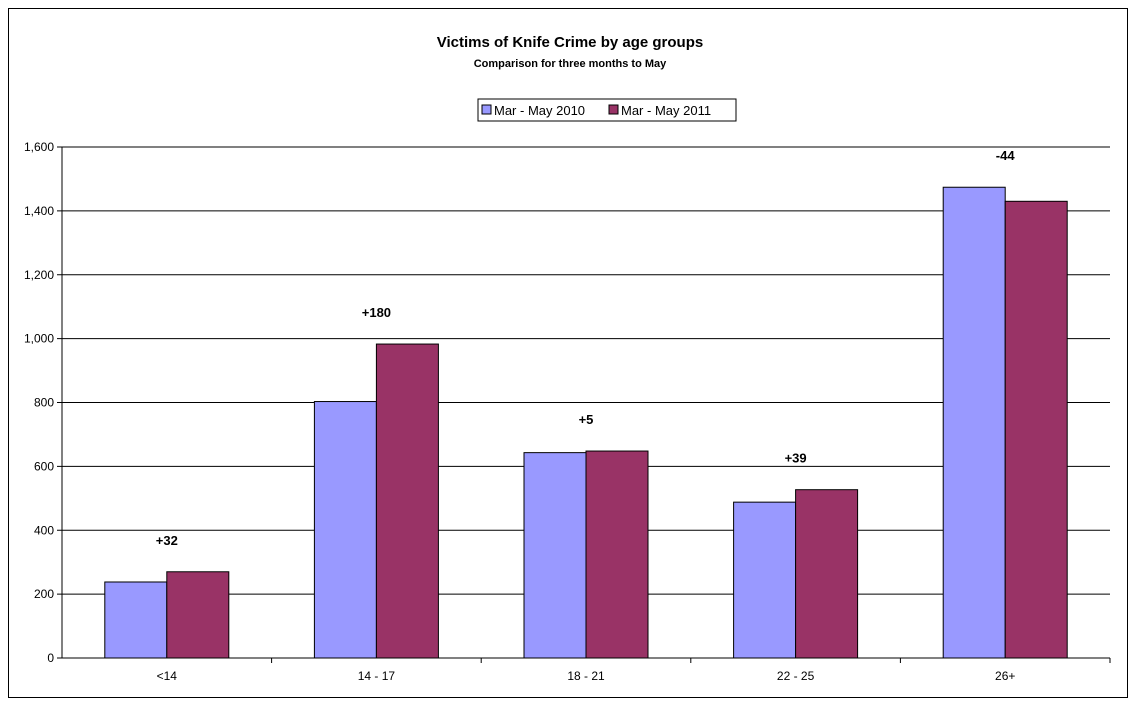 Image resolution: width=1136 pixels, height=706 pixels. What do you see at coordinates (539, 110) in the screenshot?
I see `legend-label-2010: Mar - May 2010` at bounding box center [539, 110].